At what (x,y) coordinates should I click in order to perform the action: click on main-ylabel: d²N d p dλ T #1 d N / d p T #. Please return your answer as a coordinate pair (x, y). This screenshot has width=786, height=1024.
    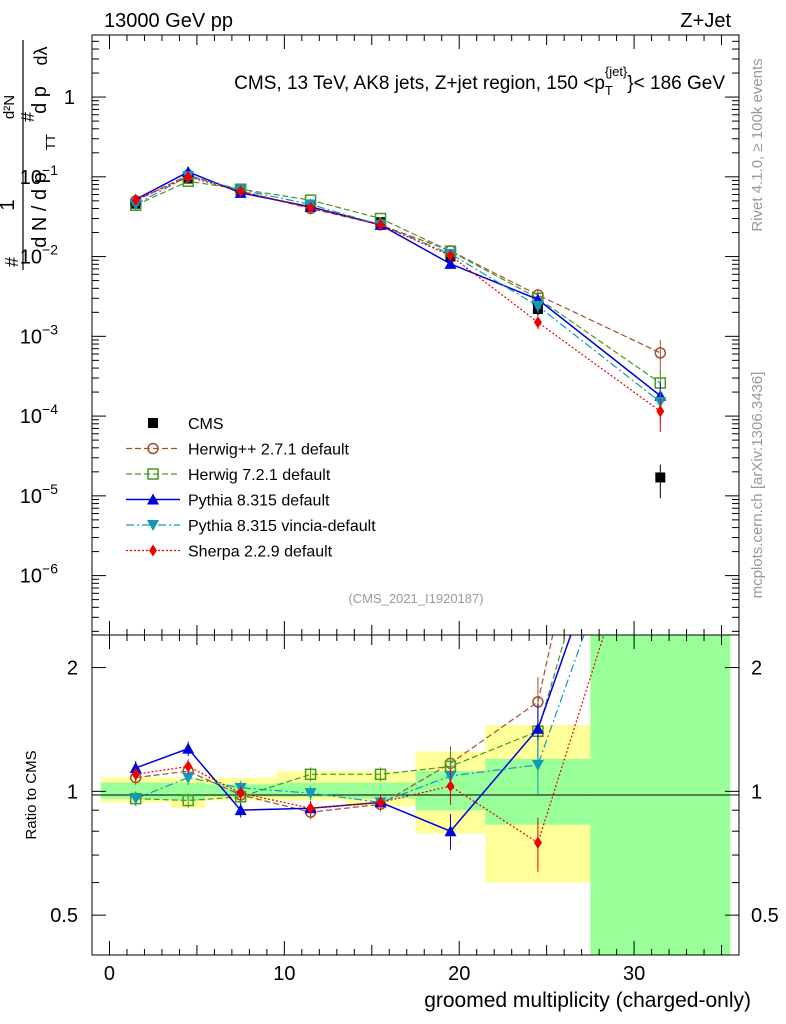
    Looking at the image, I should click on (29, 155).